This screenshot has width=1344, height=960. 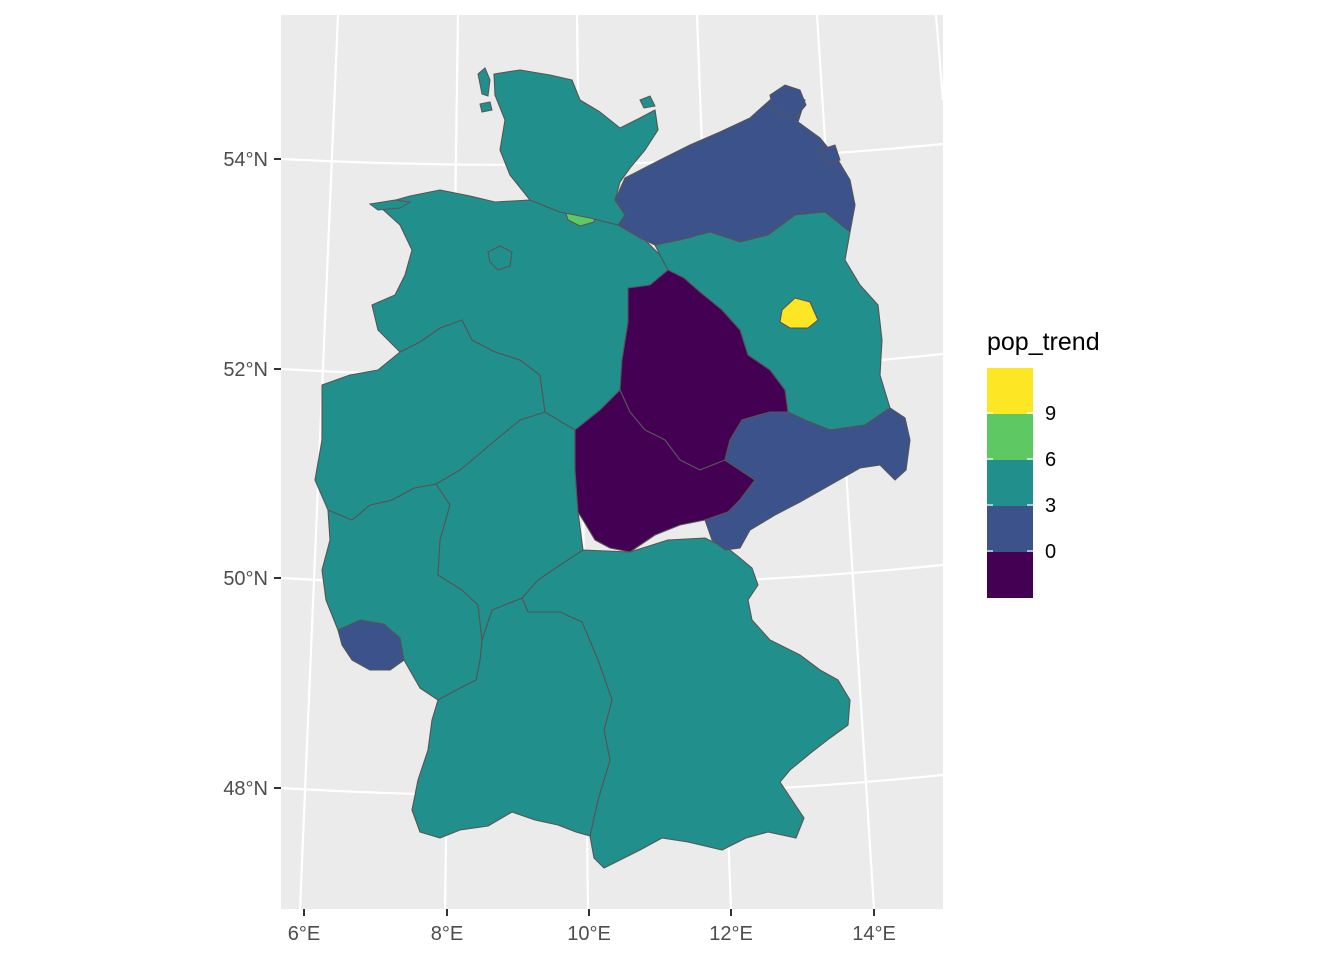 I want to click on coastal-islands, so click(x=512, y=139).